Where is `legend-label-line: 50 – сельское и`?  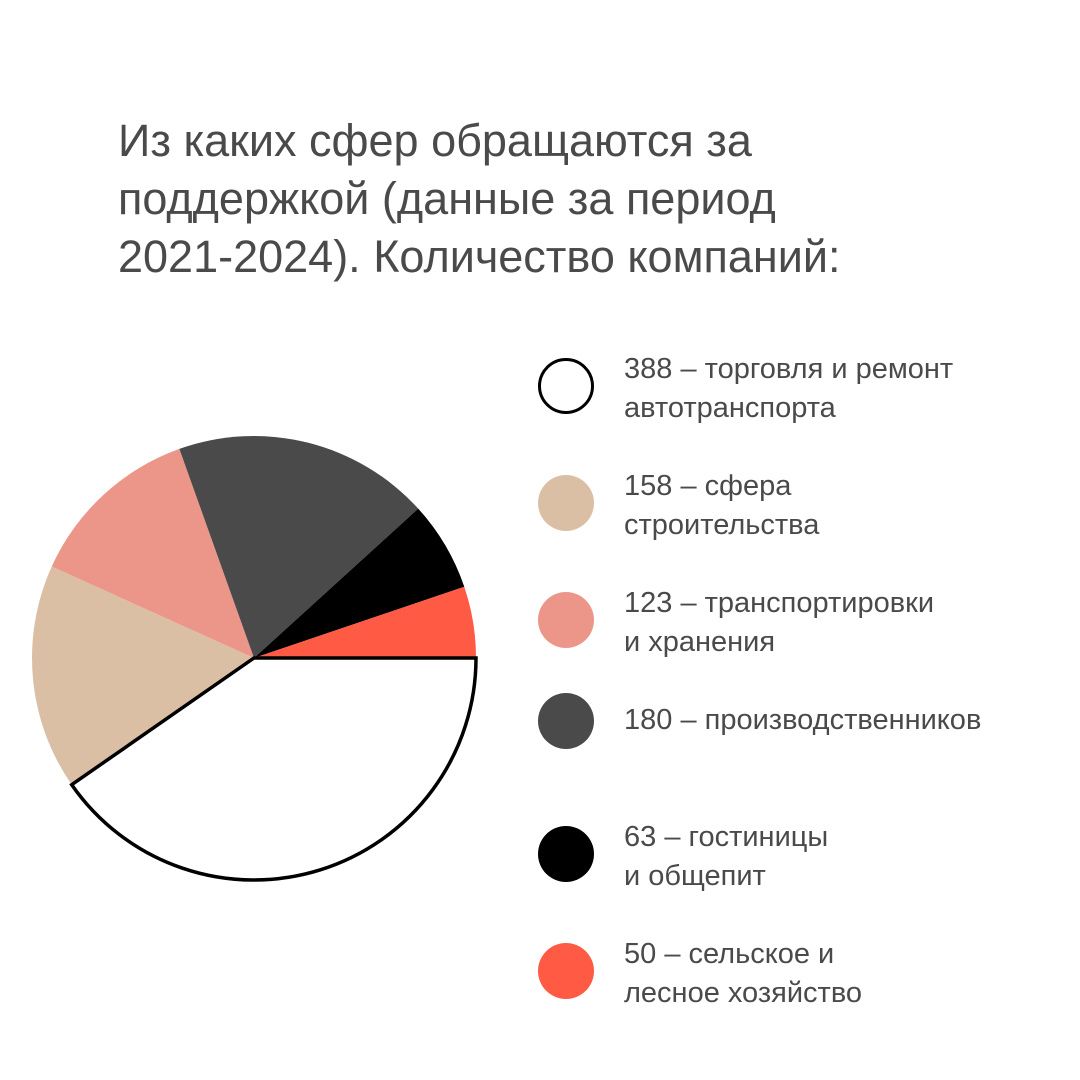
legend-label-line: 50 – сельское и is located at coordinates (729, 954).